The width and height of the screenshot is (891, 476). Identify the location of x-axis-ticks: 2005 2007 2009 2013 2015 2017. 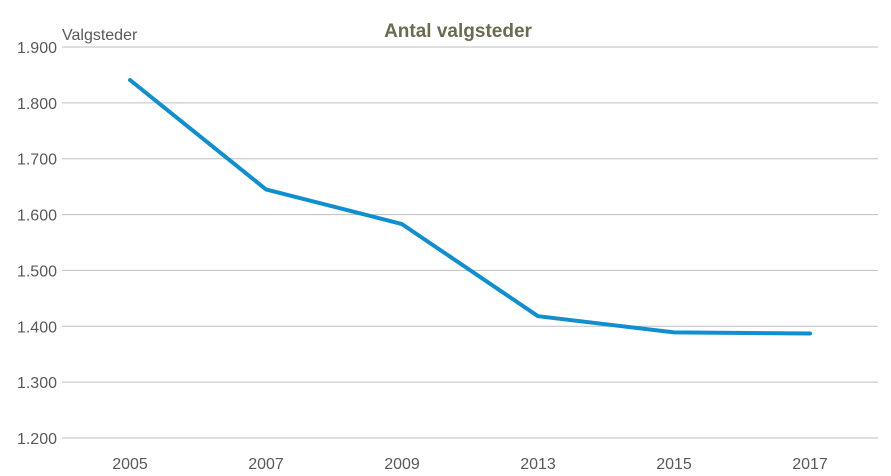
(470, 464).